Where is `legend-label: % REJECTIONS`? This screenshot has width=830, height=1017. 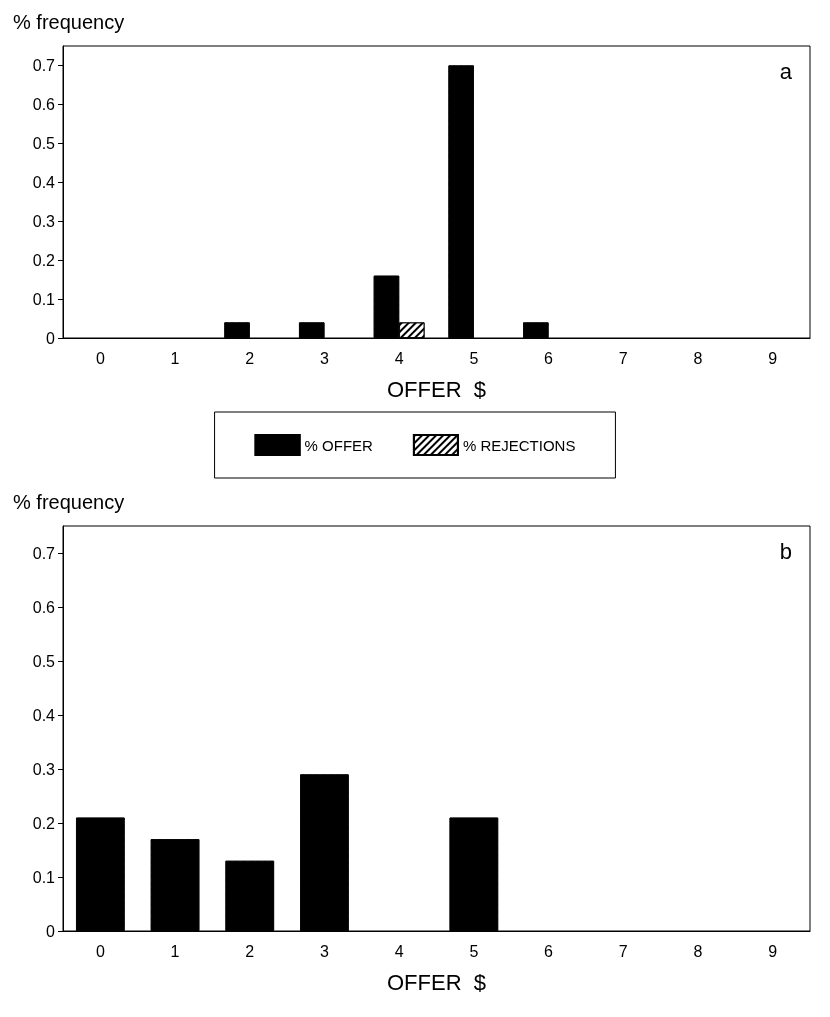 legend-label: % REJECTIONS is located at coordinates (519, 445).